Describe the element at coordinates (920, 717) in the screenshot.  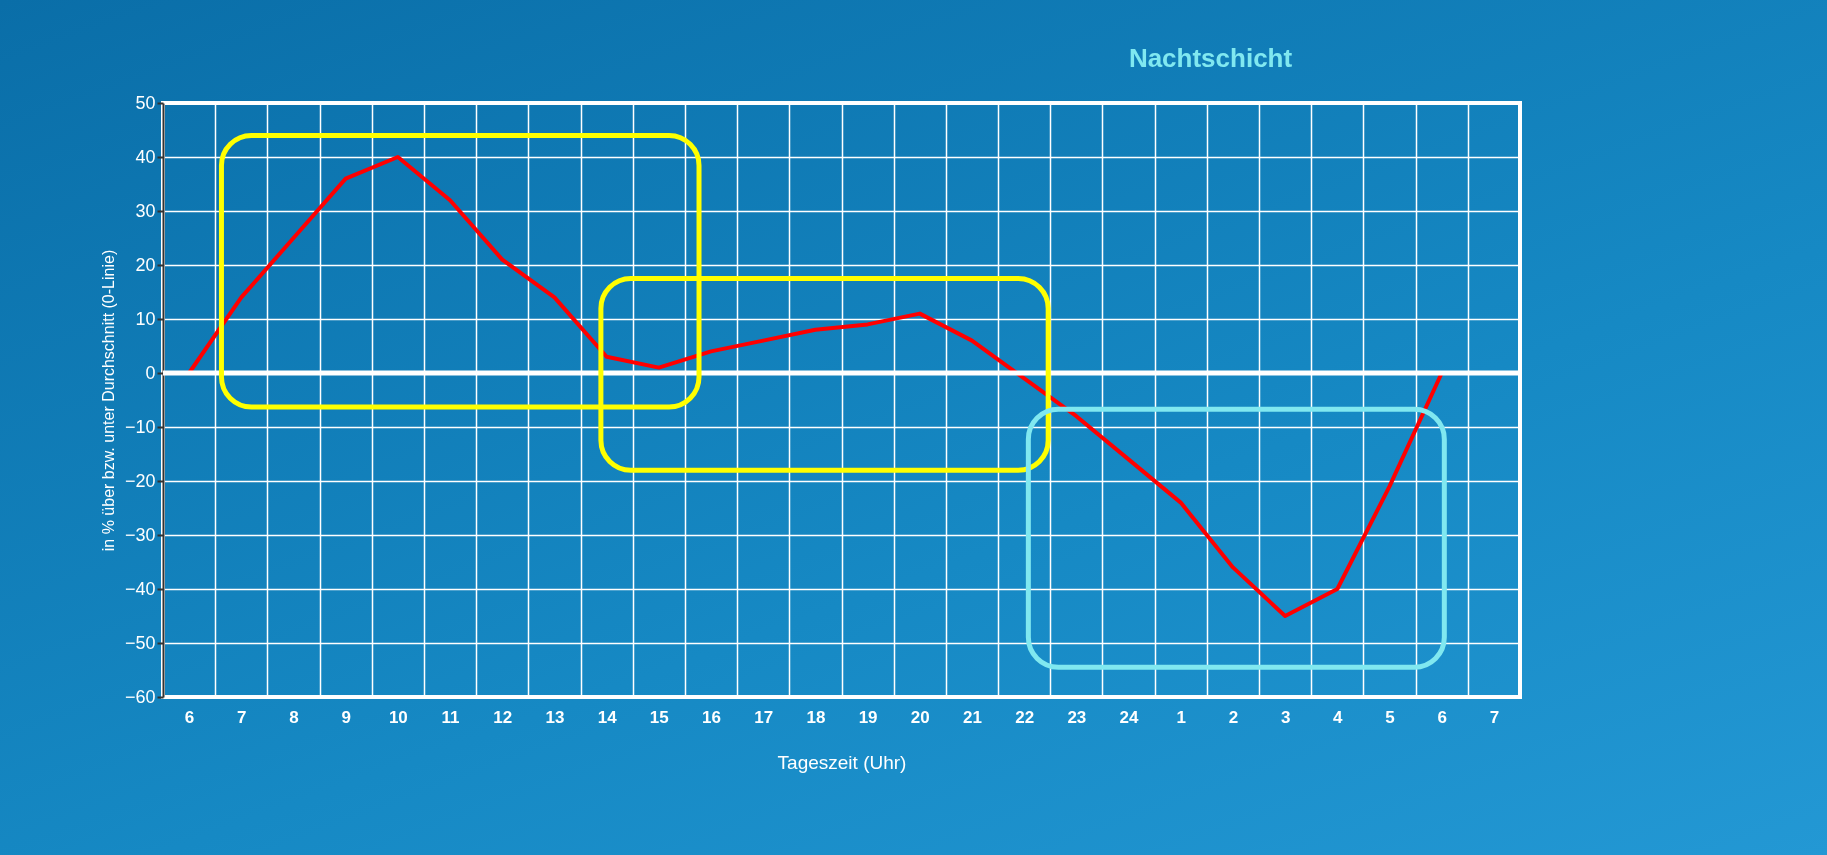
I see `x-tick-label: 20` at that location.